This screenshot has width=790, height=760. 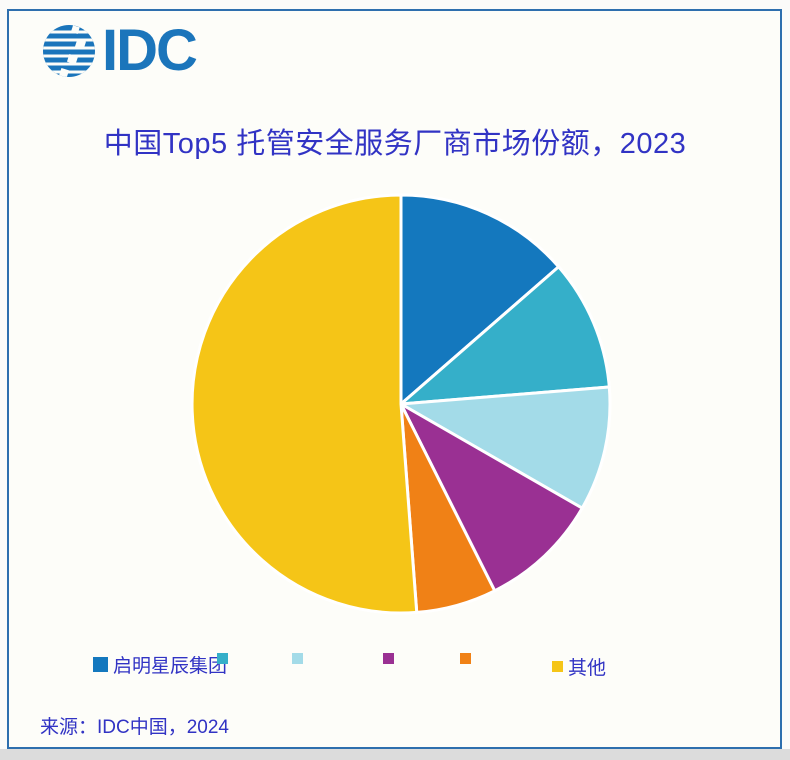 I want to click on legend-label: 其他, so click(x=587, y=668).